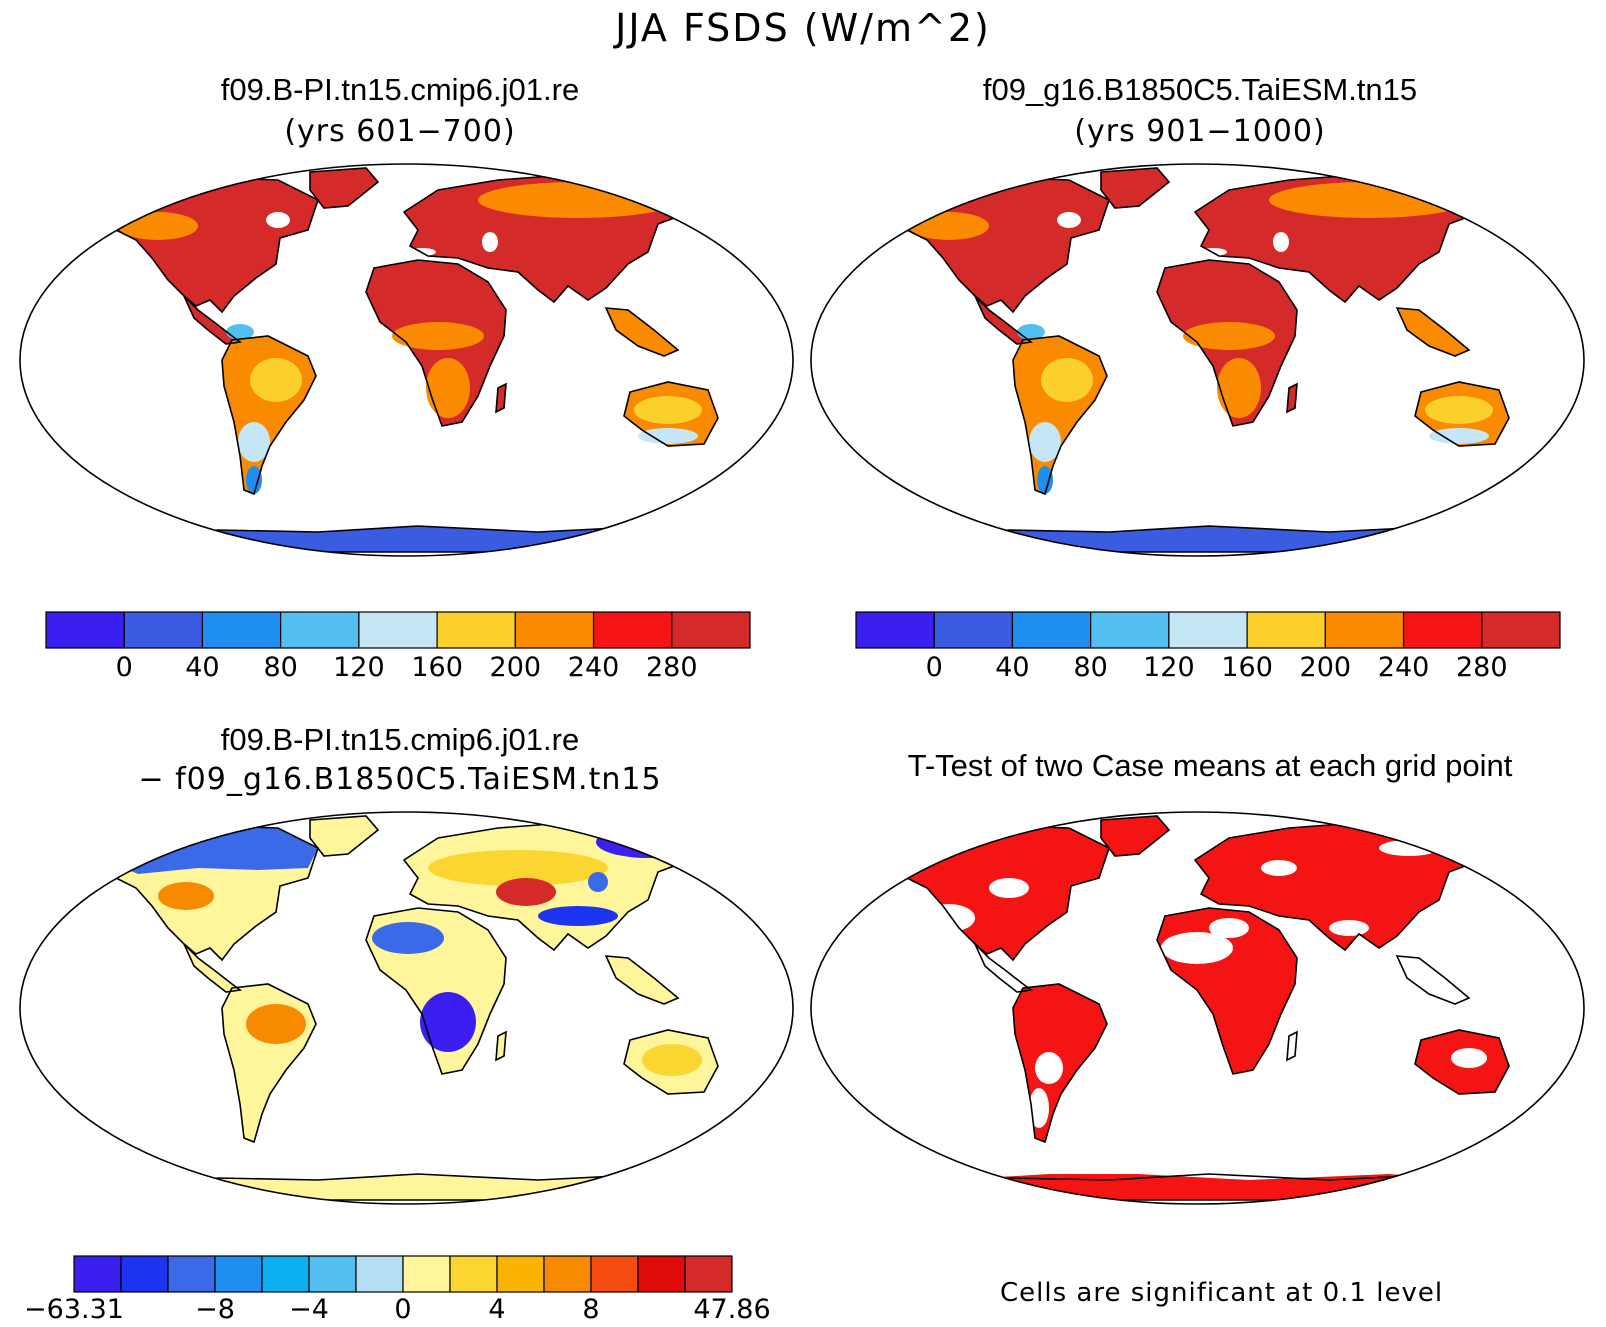 The width and height of the screenshot is (1606, 1327). Describe the element at coordinates (437, 667) in the screenshot. I see `colorbar-tick-label: 160` at that location.